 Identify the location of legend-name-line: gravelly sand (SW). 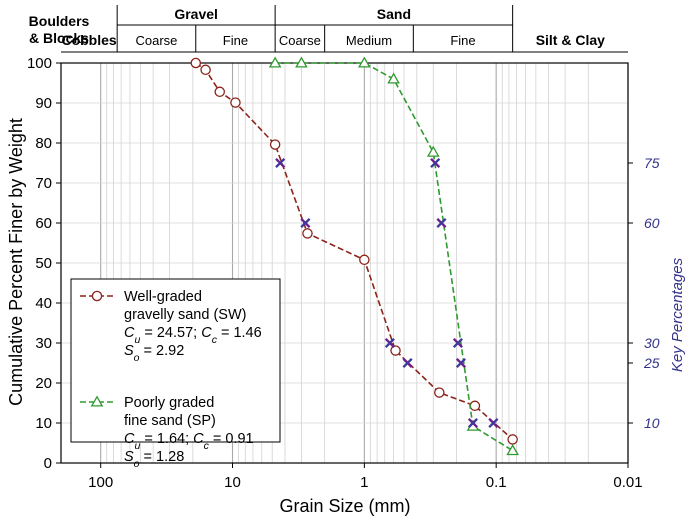
(185, 315).